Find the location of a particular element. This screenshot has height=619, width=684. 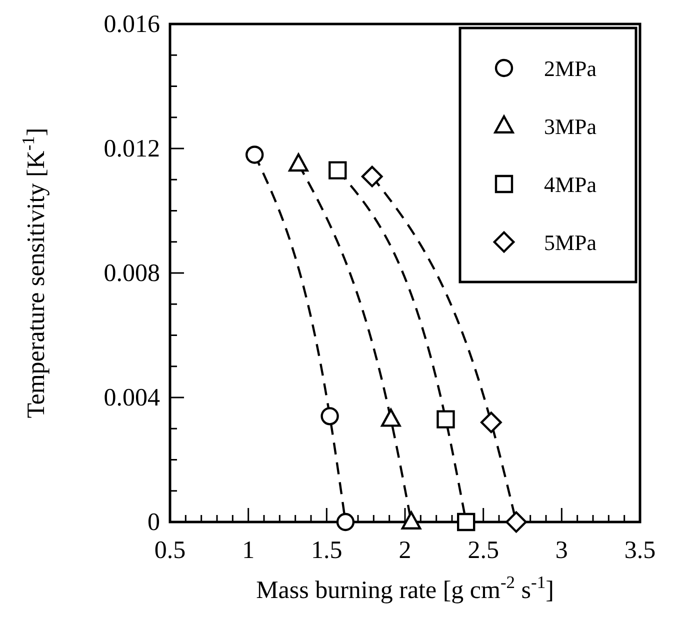

y-tick-label: 0.012 is located at coordinates (132, 149).